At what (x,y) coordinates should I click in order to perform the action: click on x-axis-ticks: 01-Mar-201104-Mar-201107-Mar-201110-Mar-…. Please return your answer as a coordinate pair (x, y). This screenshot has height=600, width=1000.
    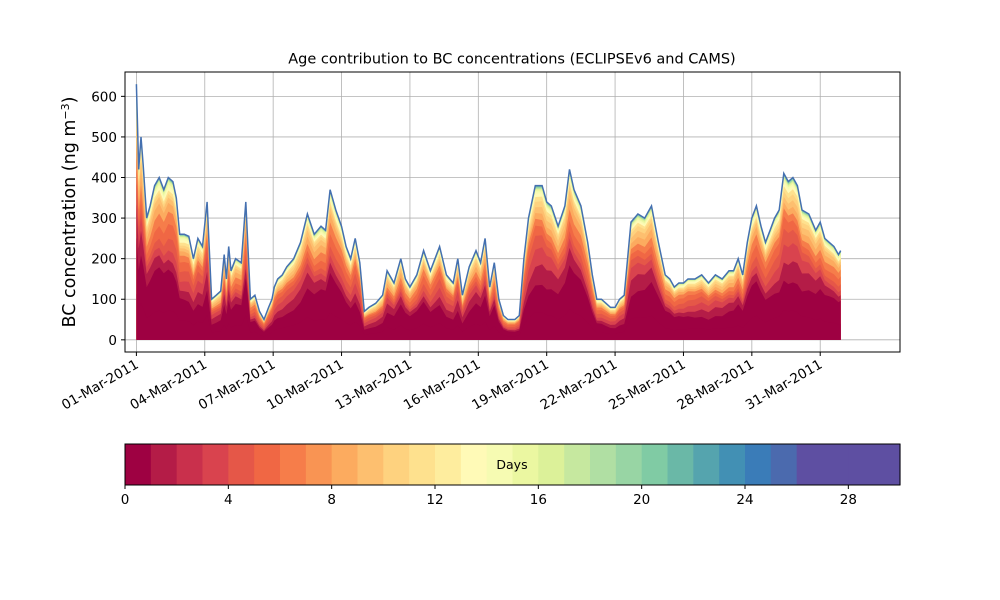
    Looking at the image, I should click on (442, 382).